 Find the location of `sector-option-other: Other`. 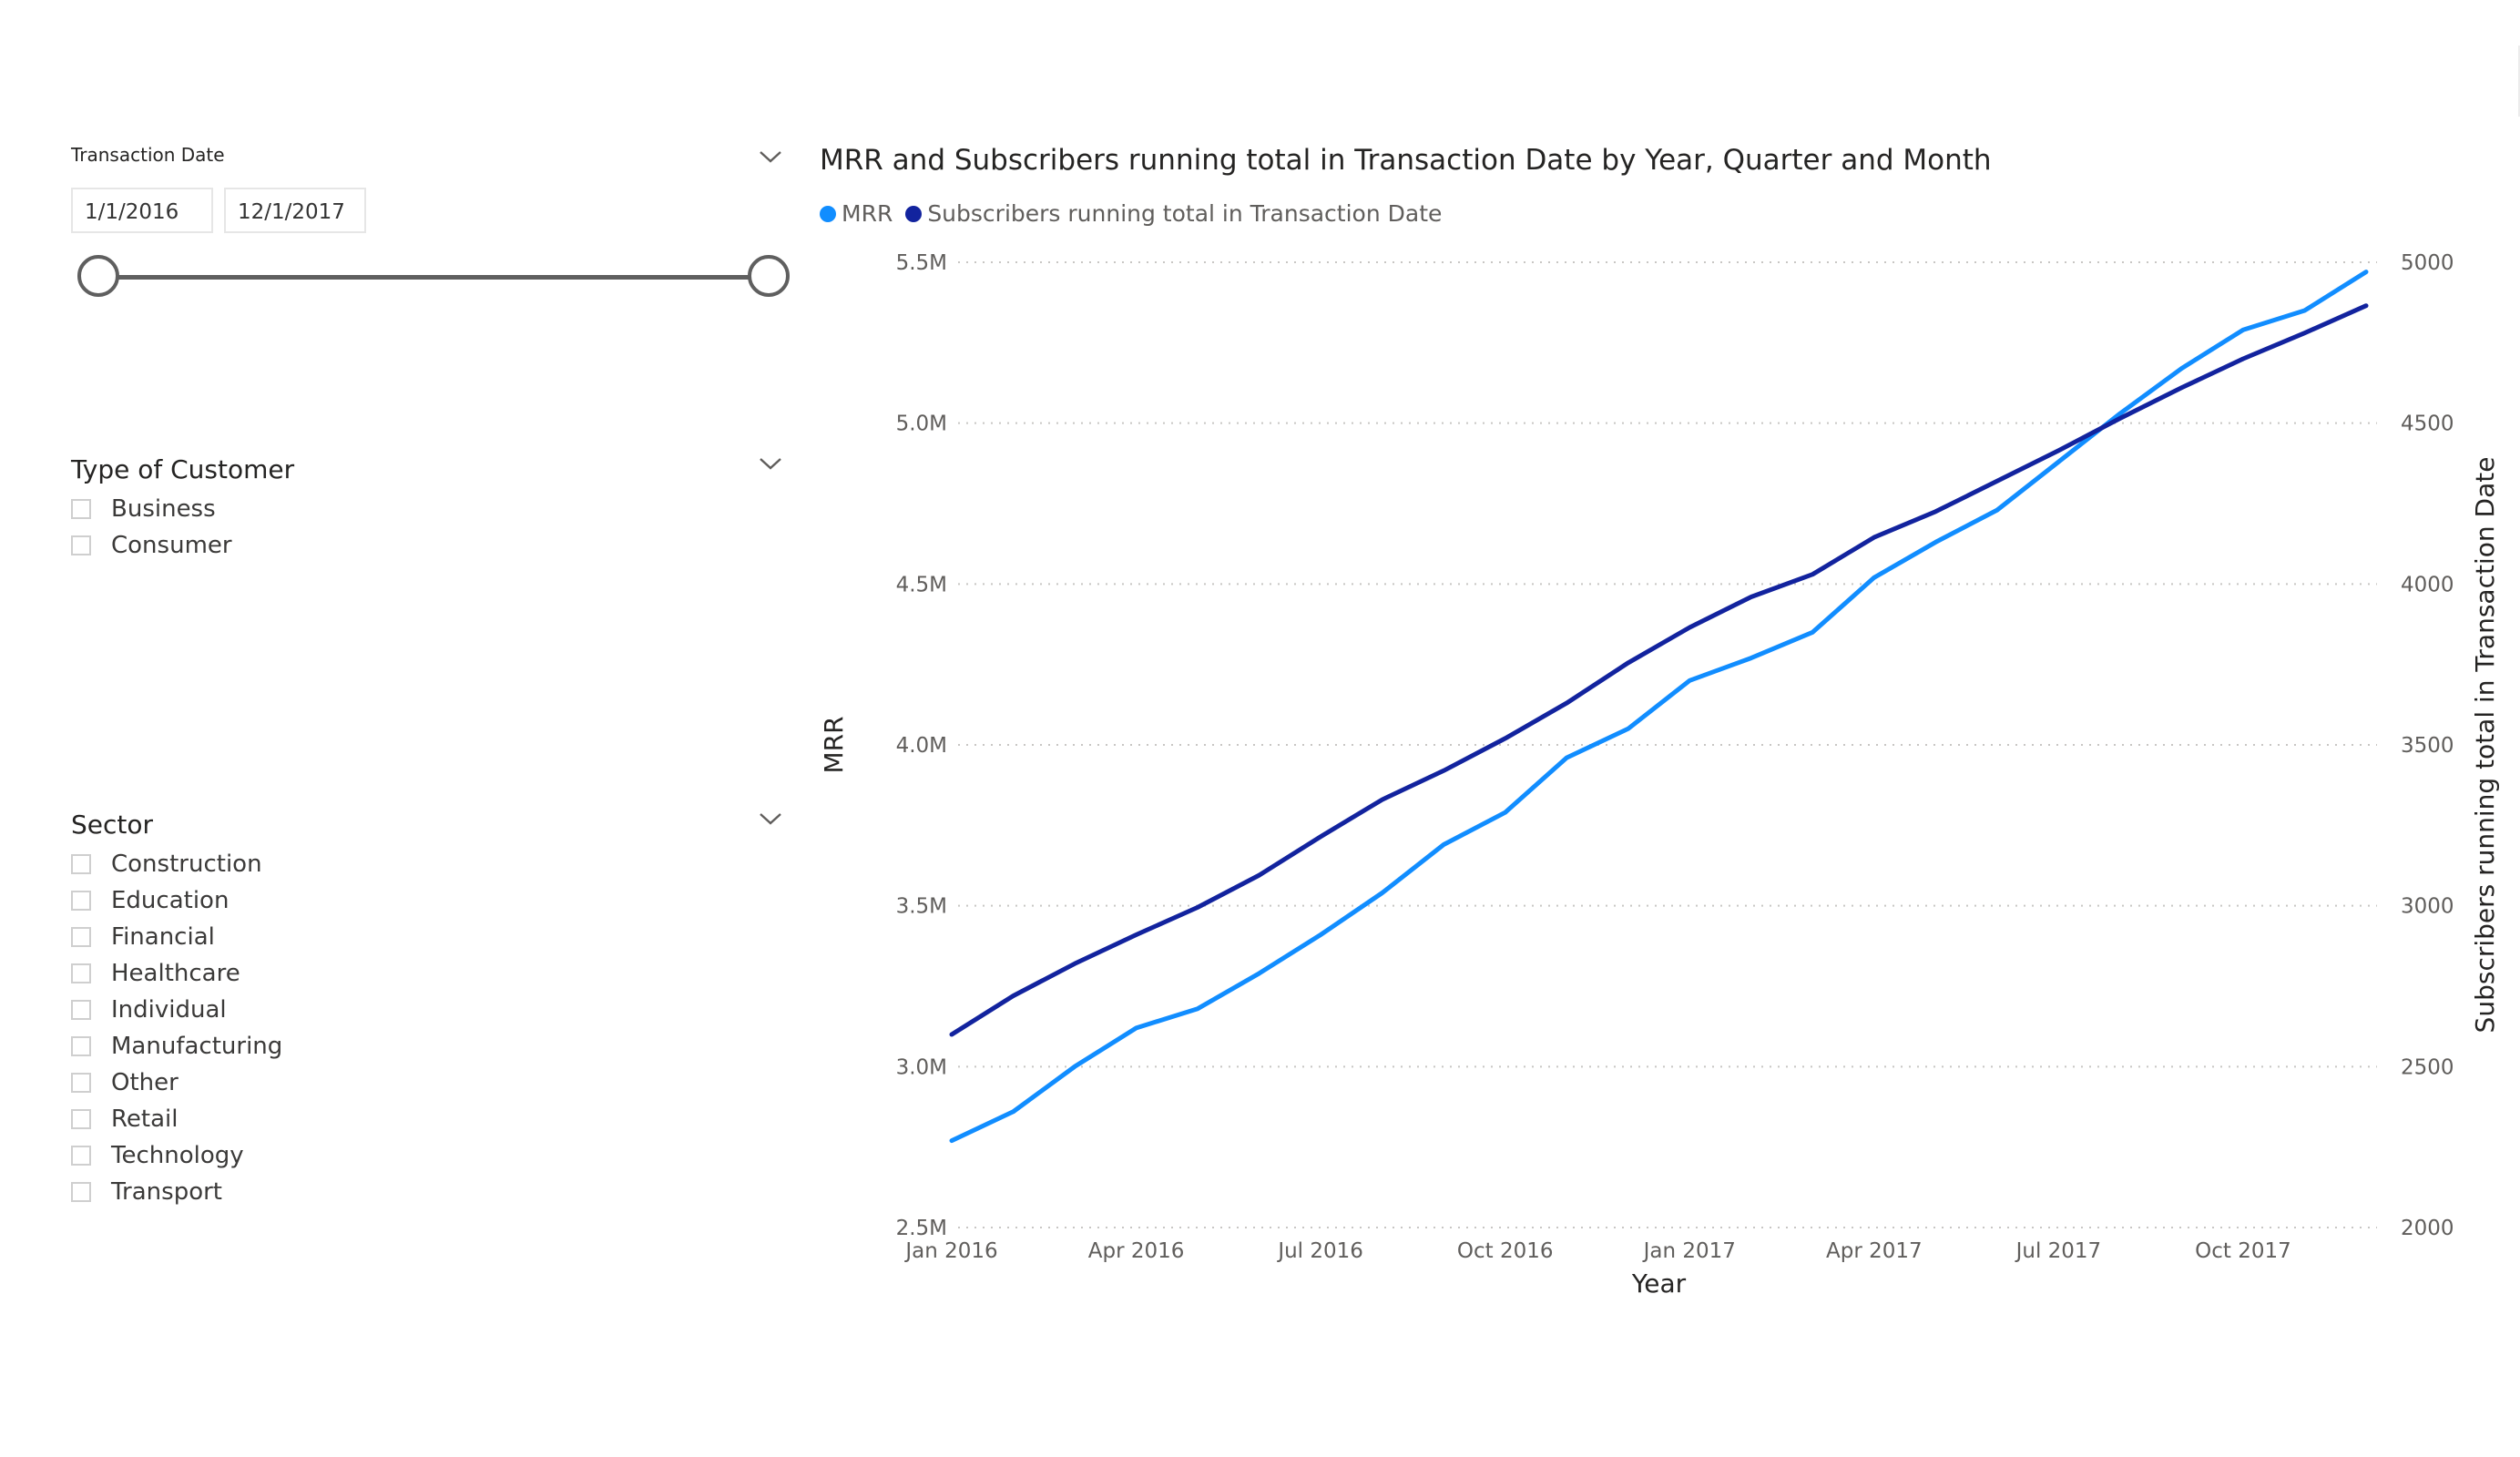

sector-option-other: Other is located at coordinates (431, 1083).